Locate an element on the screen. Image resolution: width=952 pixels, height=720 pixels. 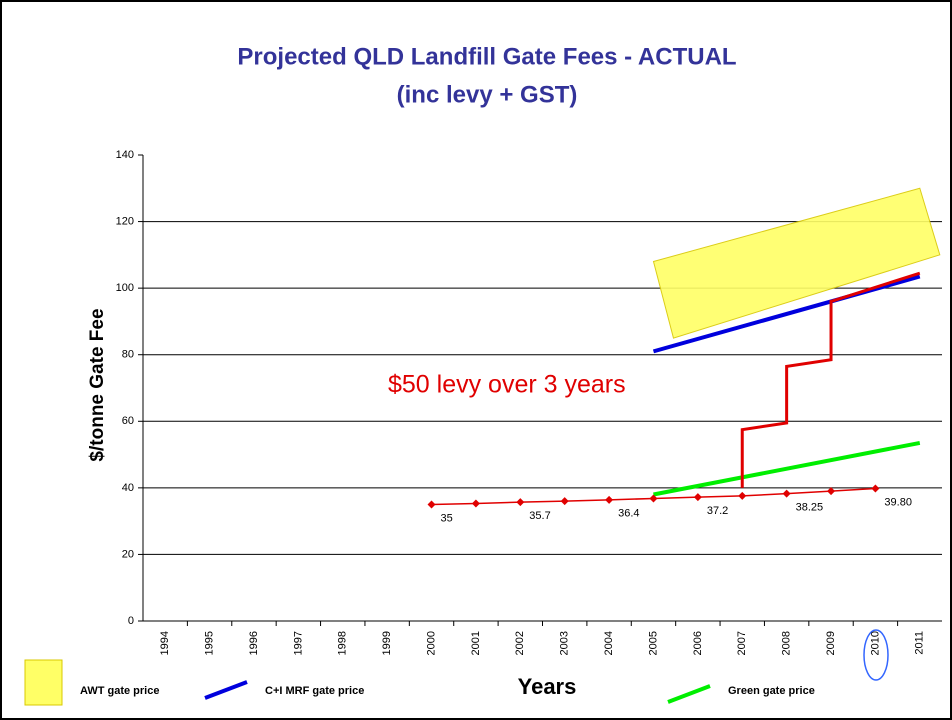
y-axis-label: $/tonne Gate Fee is located at coordinates (97, 384).